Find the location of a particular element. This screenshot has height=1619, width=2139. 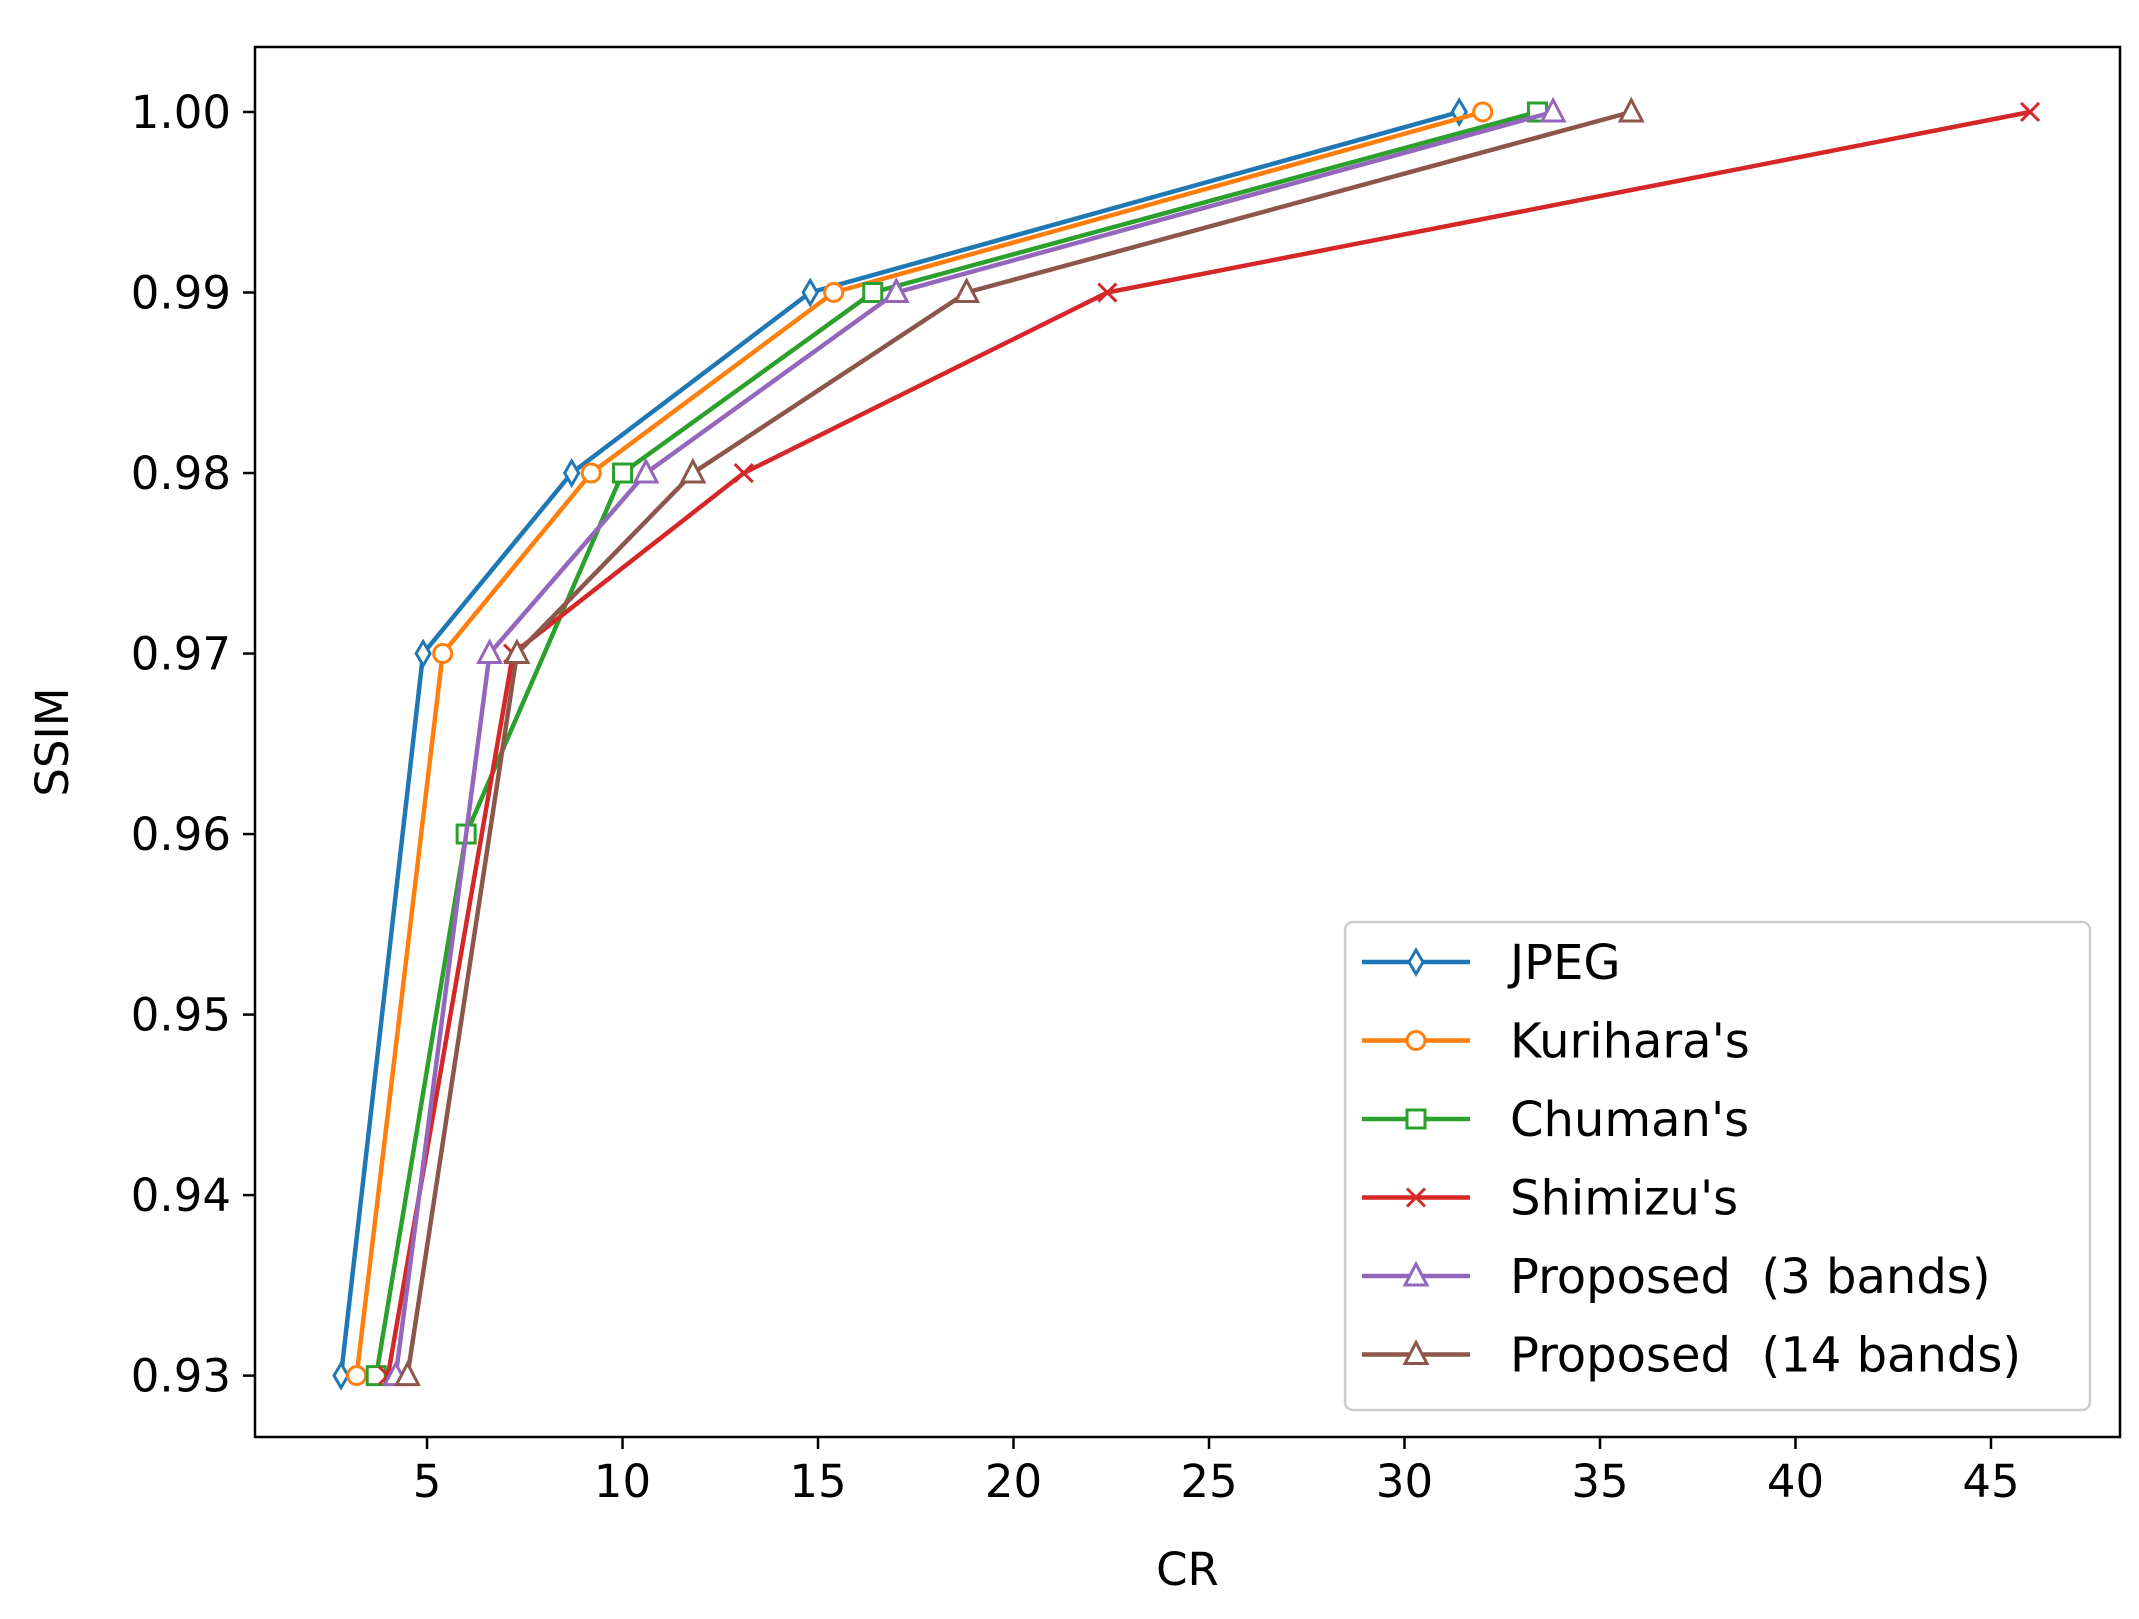

x-tick-label: 40 is located at coordinates (1795, 1481).